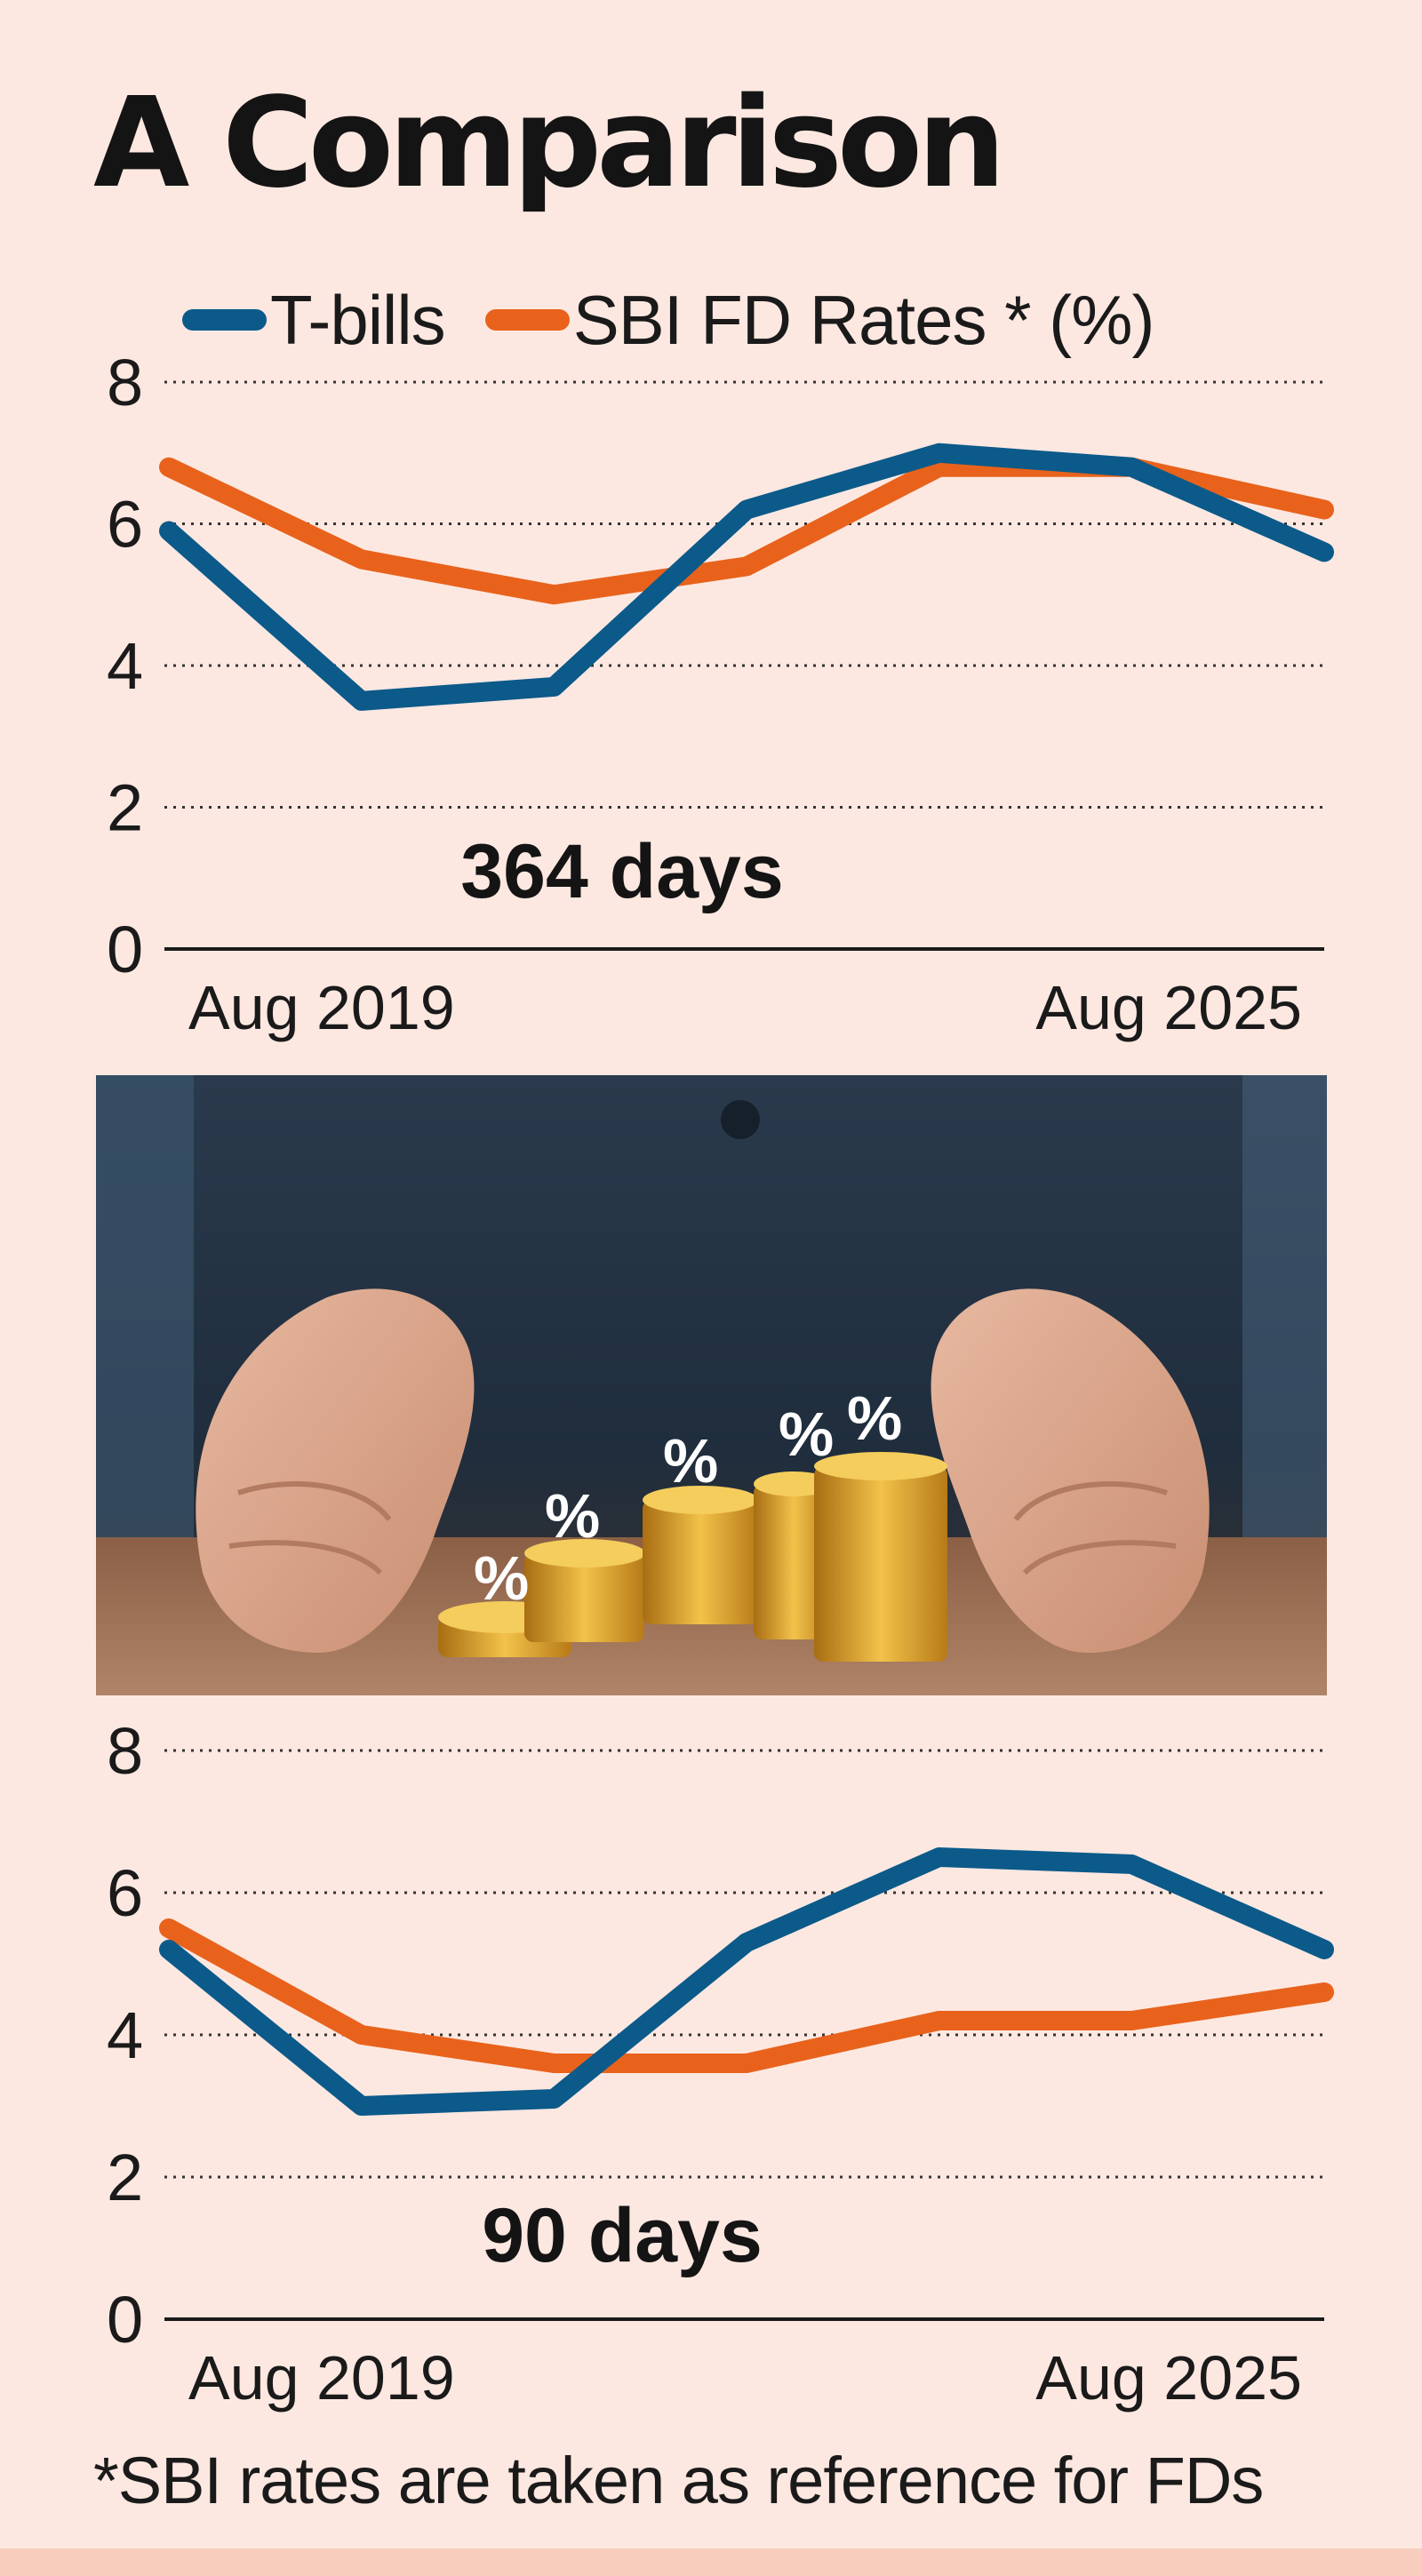 The height and width of the screenshot is (2576, 1422). What do you see at coordinates (621, 871) in the screenshot?
I see `chart-title: 364 days` at bounding box center [621, 871].